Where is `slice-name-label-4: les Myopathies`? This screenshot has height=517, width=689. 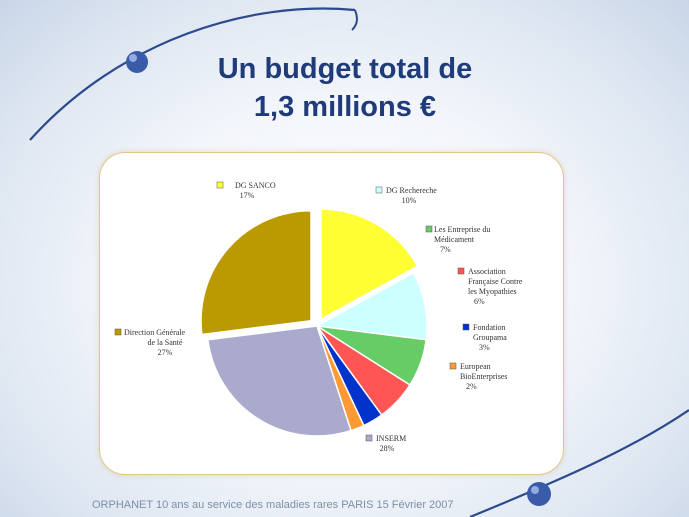
slice-name-label-4: les Myopathies is located at coordinates (492, 291).